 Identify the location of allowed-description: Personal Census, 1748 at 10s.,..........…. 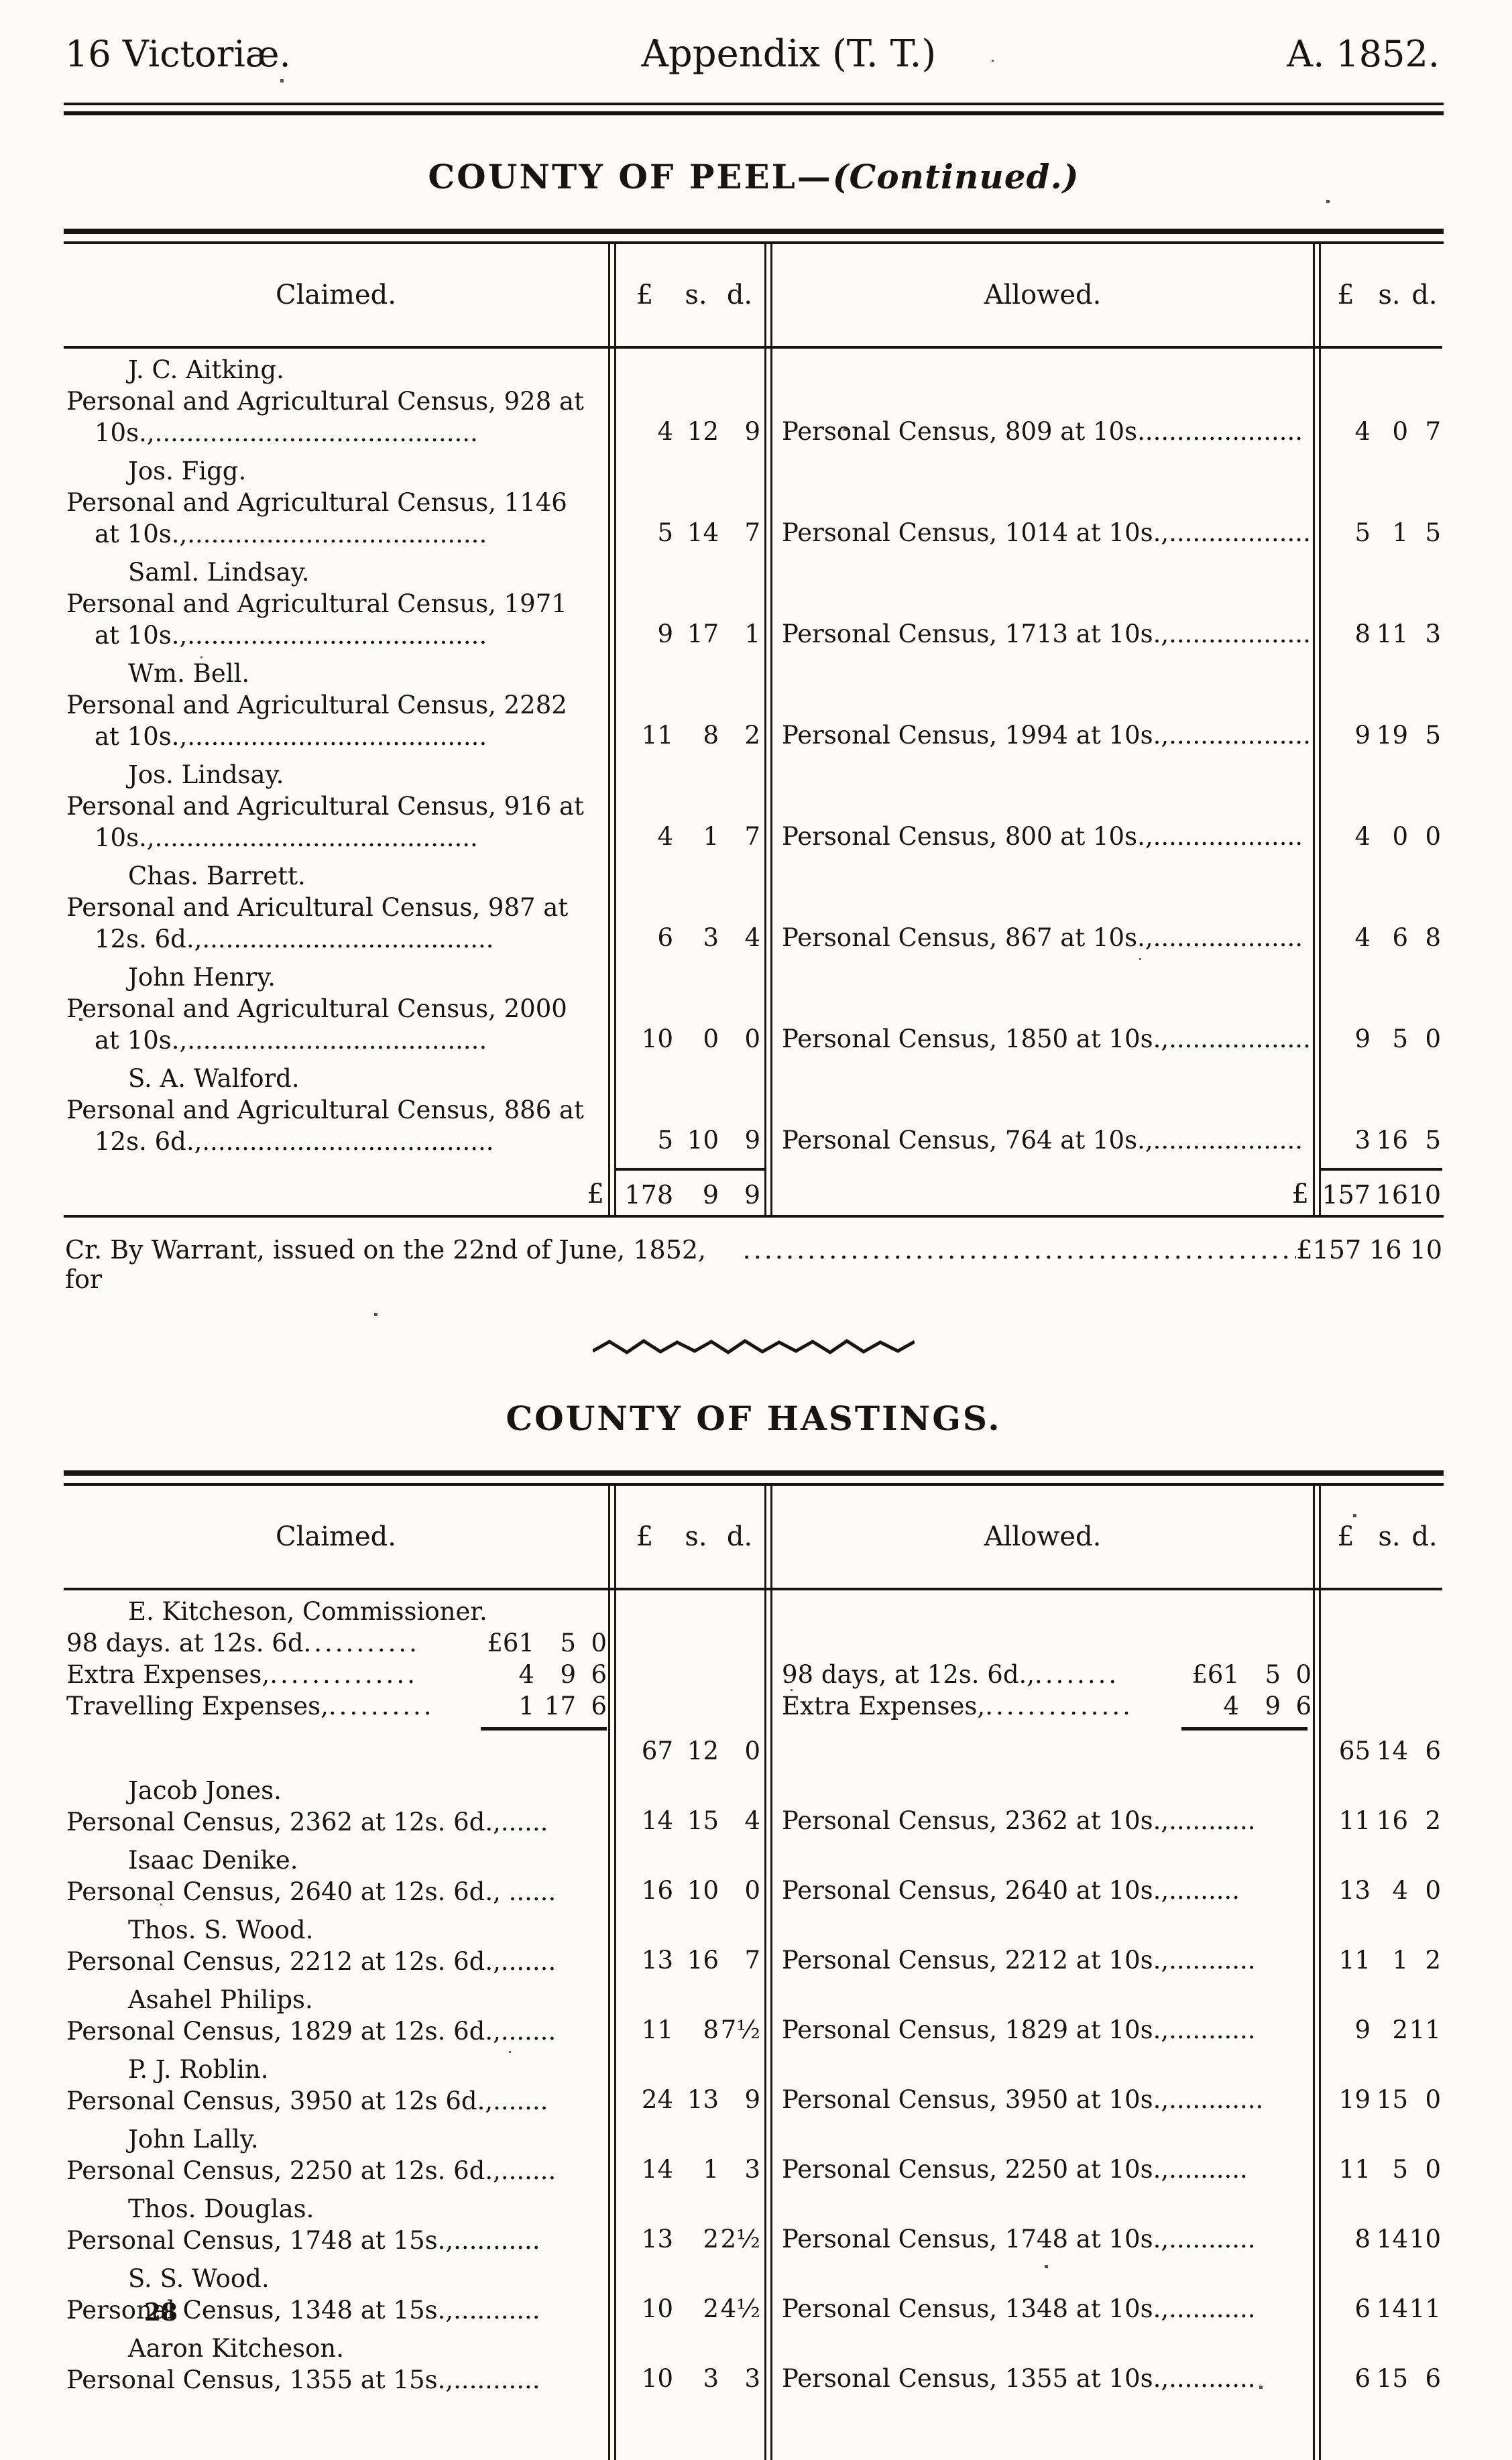
(1019, 2239).